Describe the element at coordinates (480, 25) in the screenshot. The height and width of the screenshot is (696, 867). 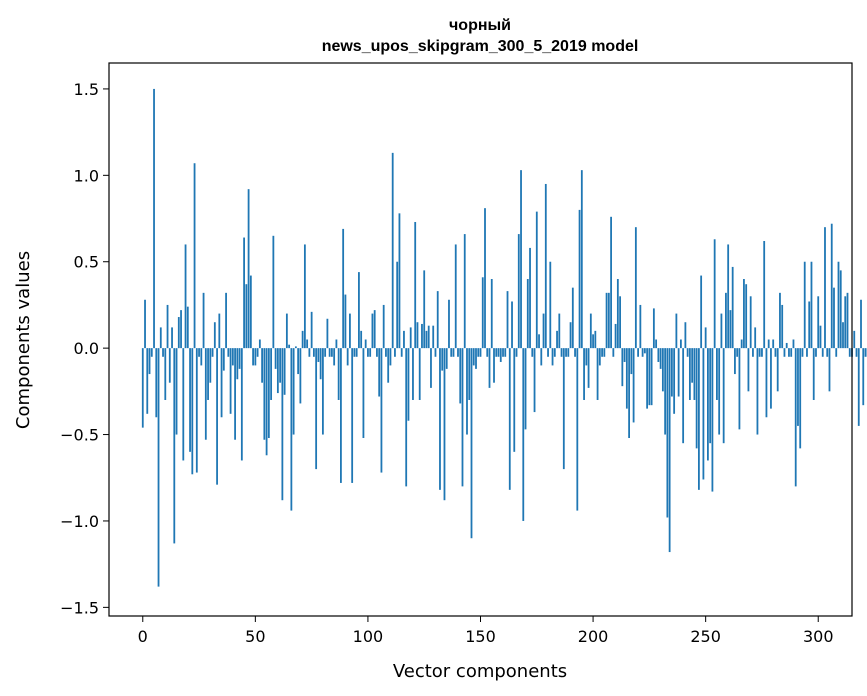
I see `chart-title: чорный` at that location.